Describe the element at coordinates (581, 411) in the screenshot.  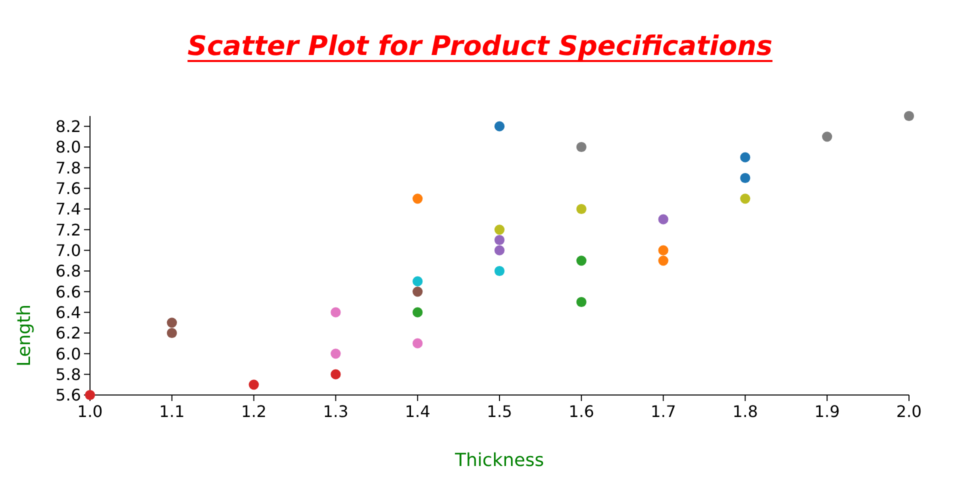
I see `x-tick-label: 1.6` at that location.